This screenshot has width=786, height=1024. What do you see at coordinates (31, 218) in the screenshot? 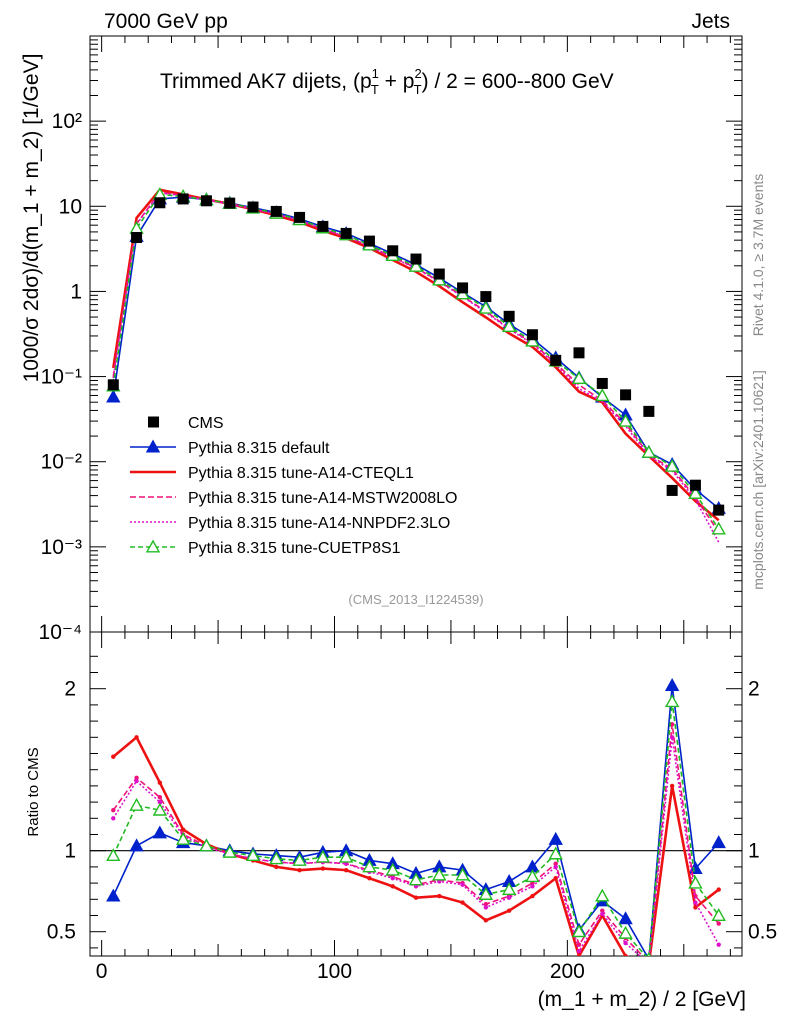
I see `y-axis-label-main: 1000/σ 2dσ)/d(m_1 + m_2) [1/GeV]` at bounding box center [31, 218].